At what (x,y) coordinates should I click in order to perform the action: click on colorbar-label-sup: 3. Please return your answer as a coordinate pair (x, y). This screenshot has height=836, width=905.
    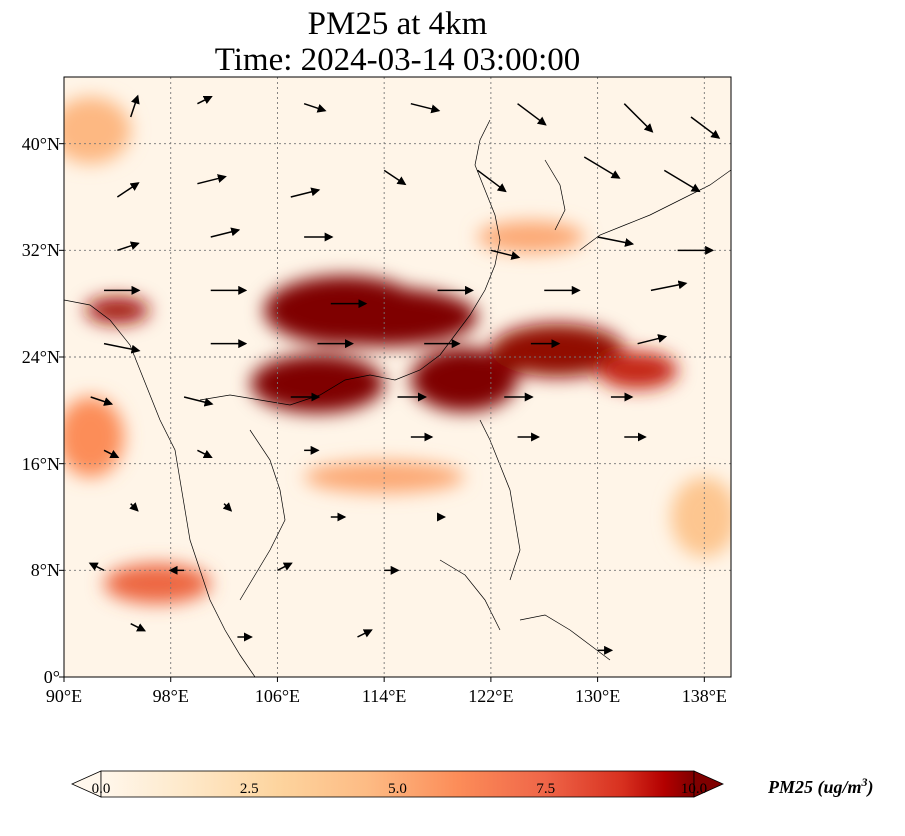
    Looking at the image, I should click on (864, 782).